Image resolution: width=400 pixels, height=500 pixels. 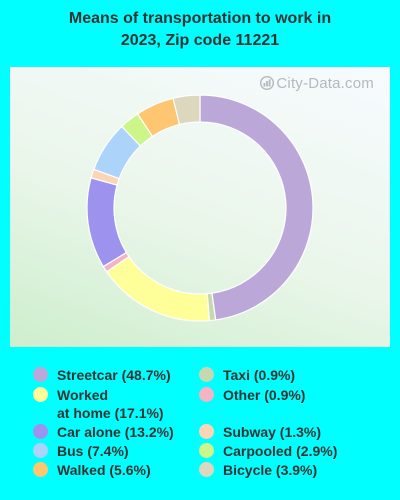 I want to click on legend-swatch-subway, so click(x=206, y=431).